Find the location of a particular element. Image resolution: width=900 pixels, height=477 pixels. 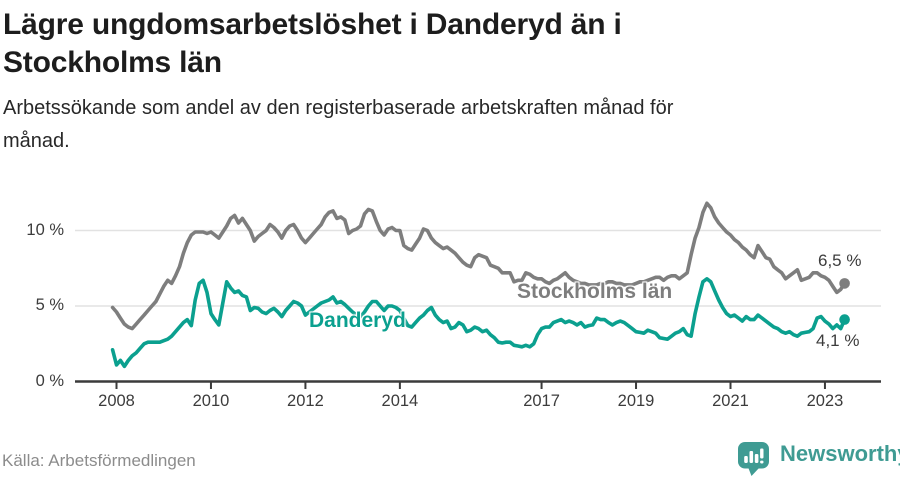

newsworthy-logo-text: Newsworthy is located at coordinates (840, 453).